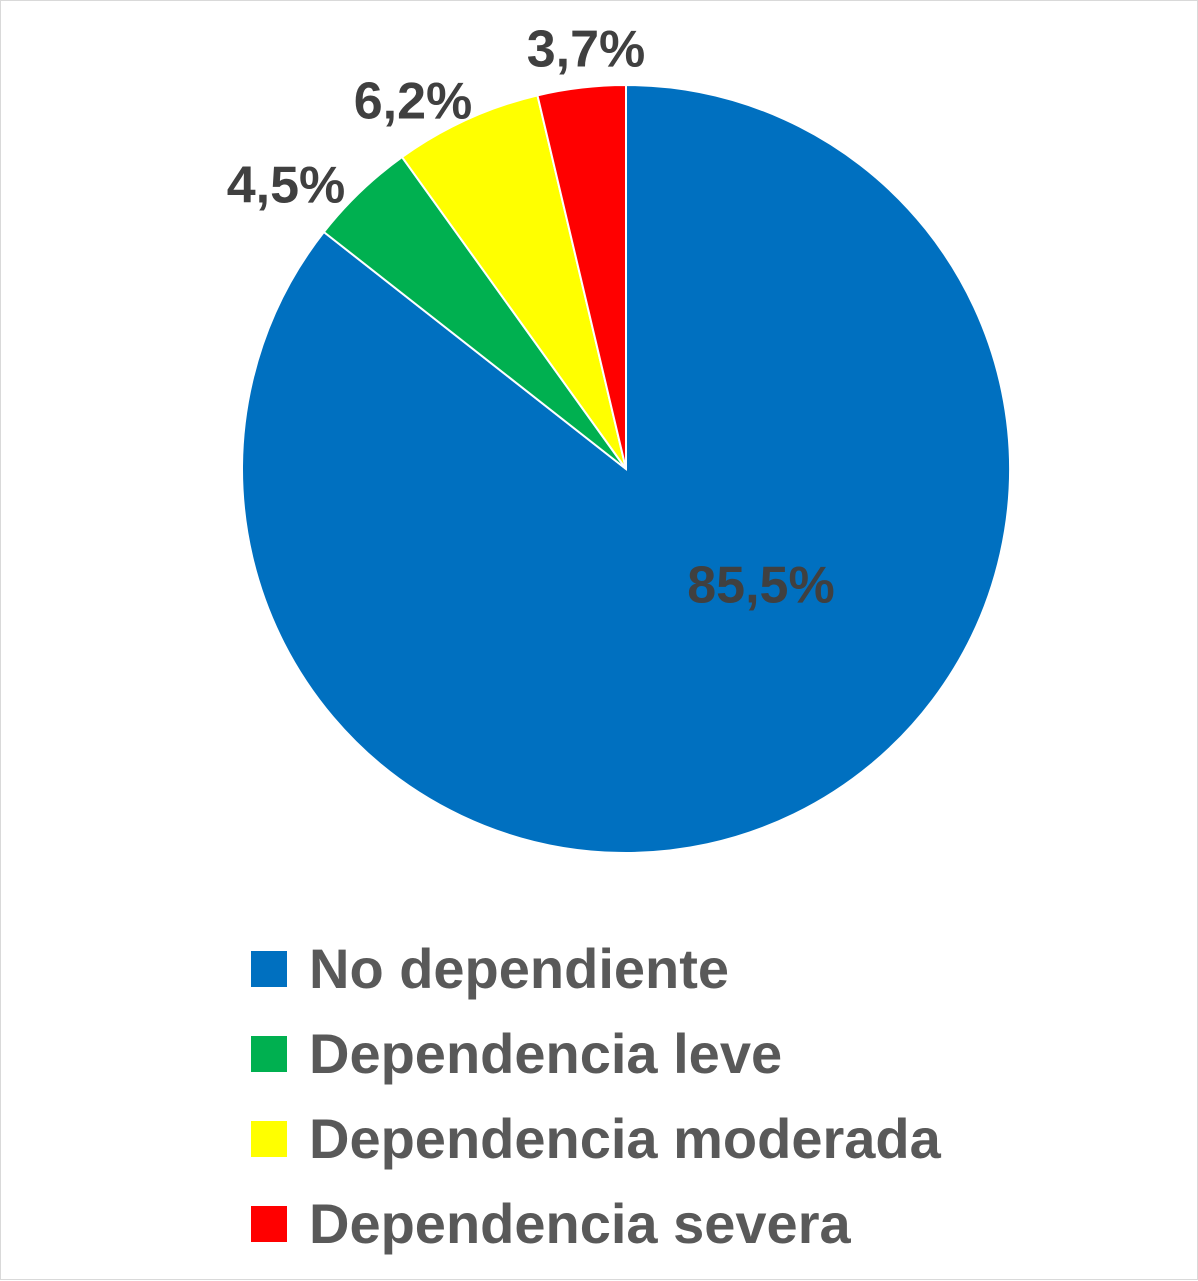 The height and width of the screenshot is (1281, 1198). I want to click on legend-item-dependencia-leve: Dependencia leve, so click(596, 1053).